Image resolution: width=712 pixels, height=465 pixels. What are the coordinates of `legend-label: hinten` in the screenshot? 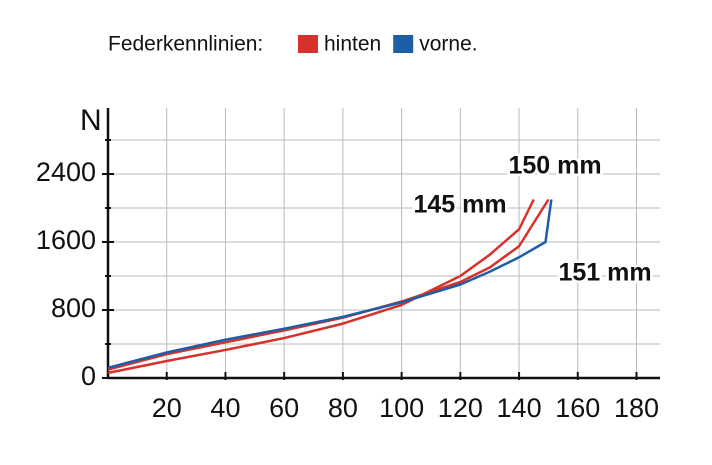 It's located at (352, 44).